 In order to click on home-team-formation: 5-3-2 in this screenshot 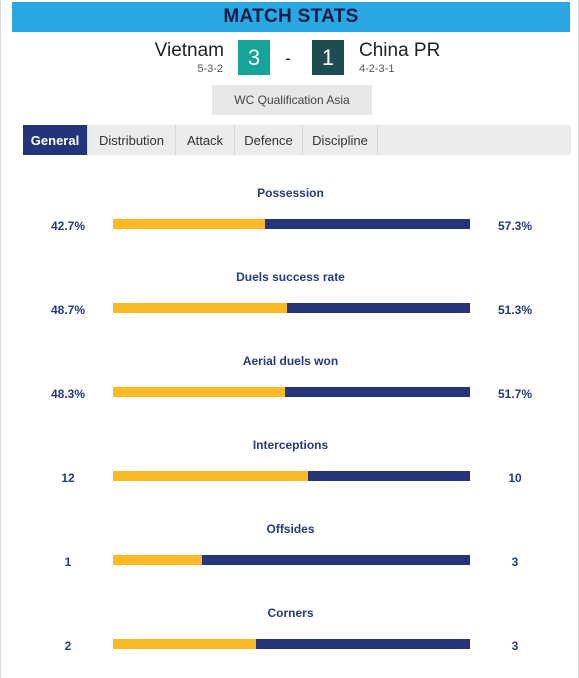, I will do `click(210, 69)`.